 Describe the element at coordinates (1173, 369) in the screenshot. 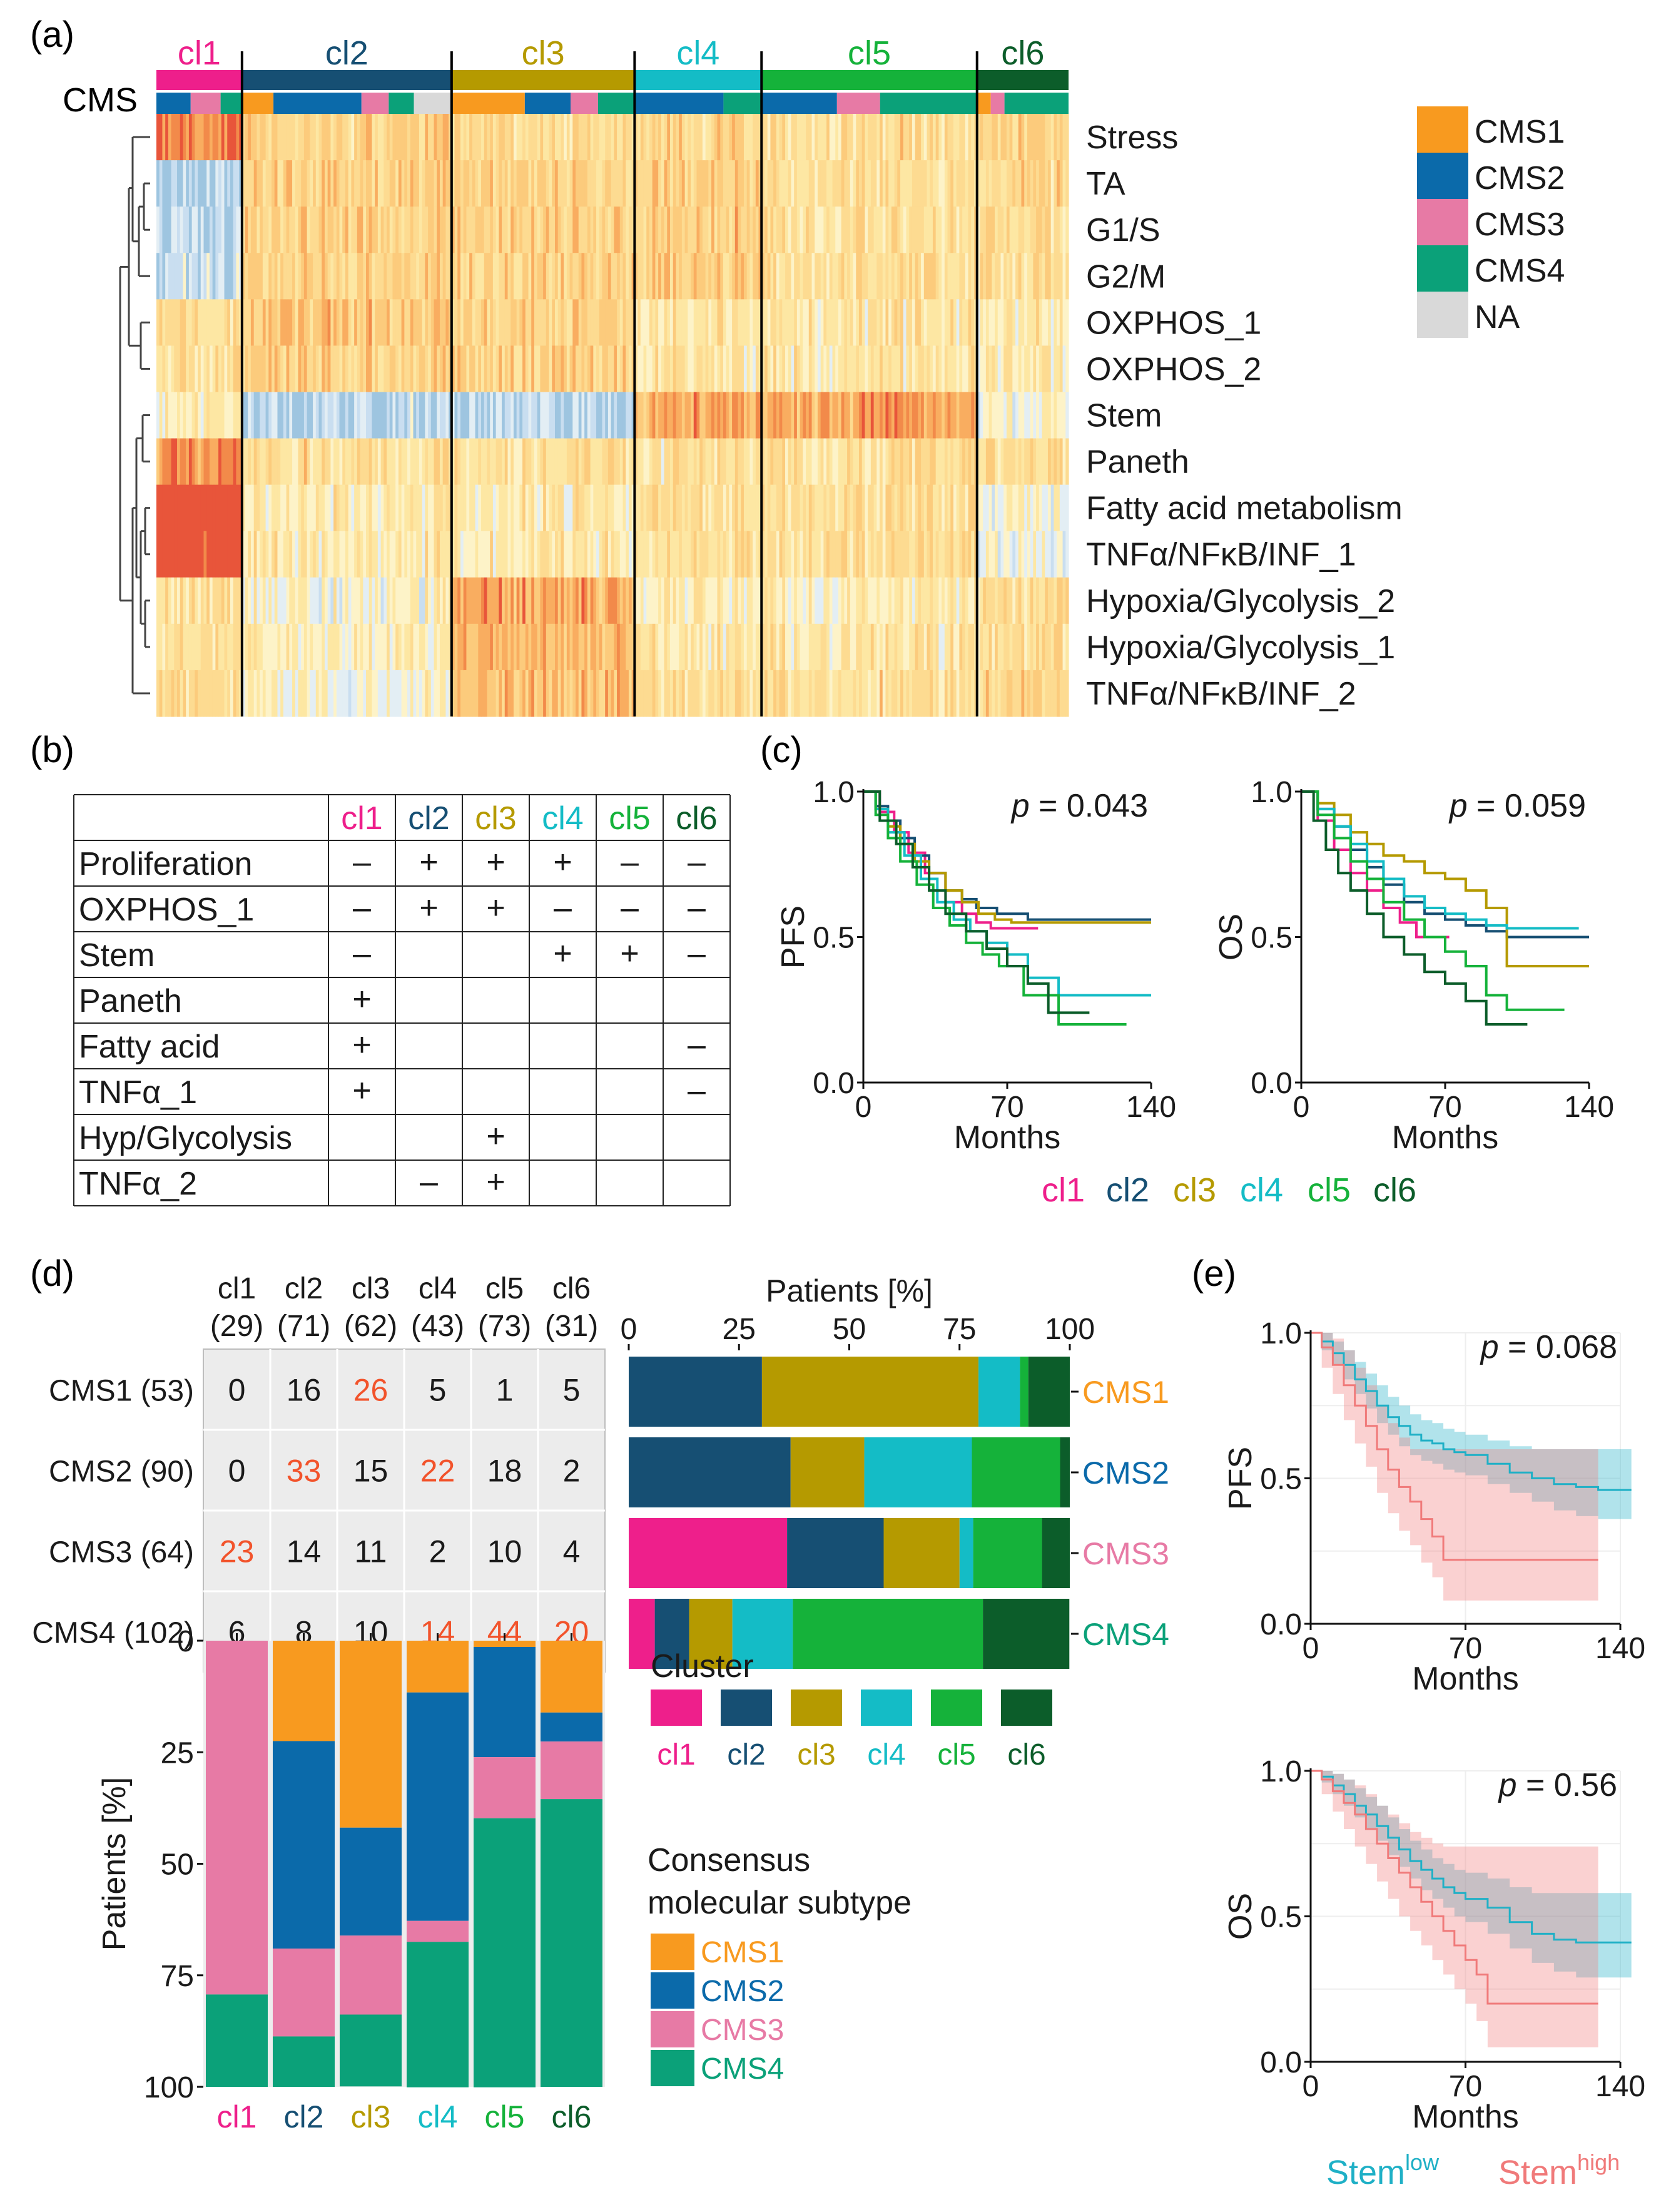

I see `row-label: OXPHOS_2` at that location.